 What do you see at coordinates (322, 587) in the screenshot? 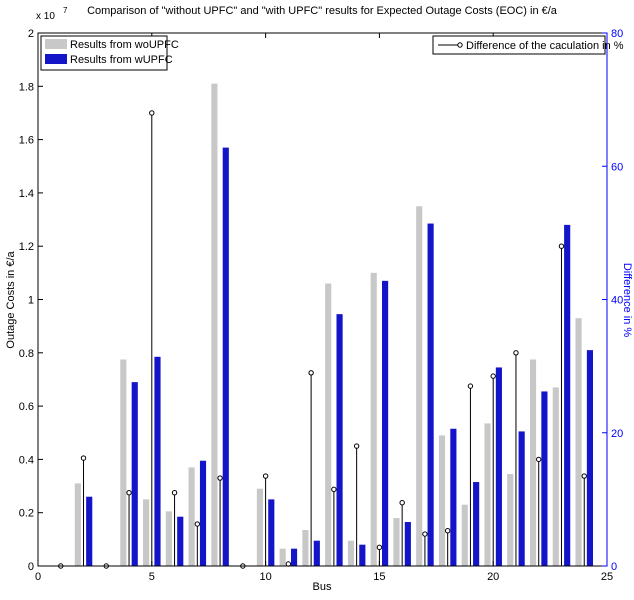
I see `x-axis-label: Bus` at bounding box center [322, 587].